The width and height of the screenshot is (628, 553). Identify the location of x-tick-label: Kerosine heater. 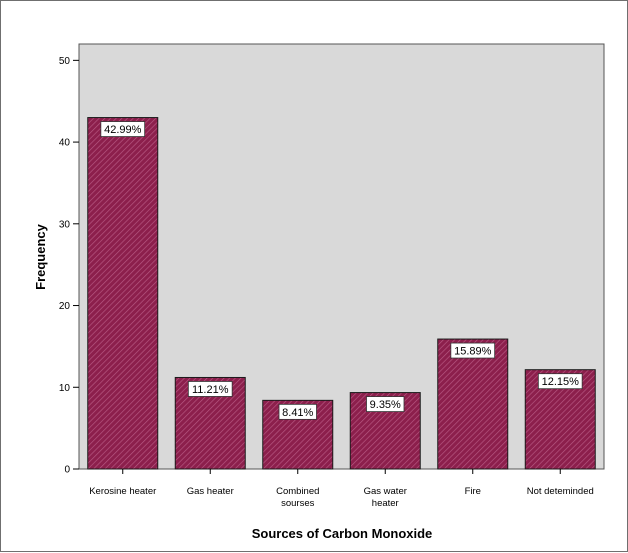
(122, 491).